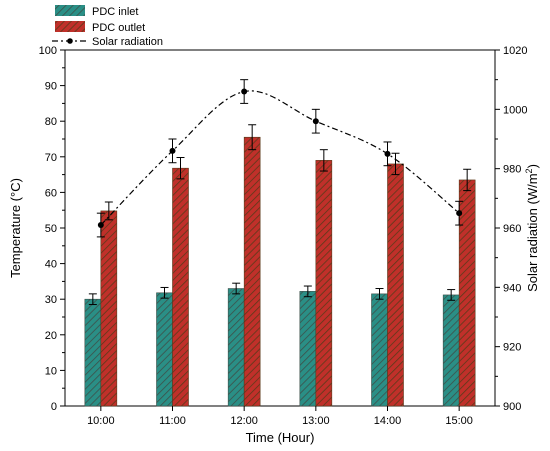 Image resolution: width=550 pixels, height=451 pixels. What do you see at coordinates (15, 228) in the screenshot?
I see `y-axis-title: Temperature (°C)` at bounding box center [15, 228].